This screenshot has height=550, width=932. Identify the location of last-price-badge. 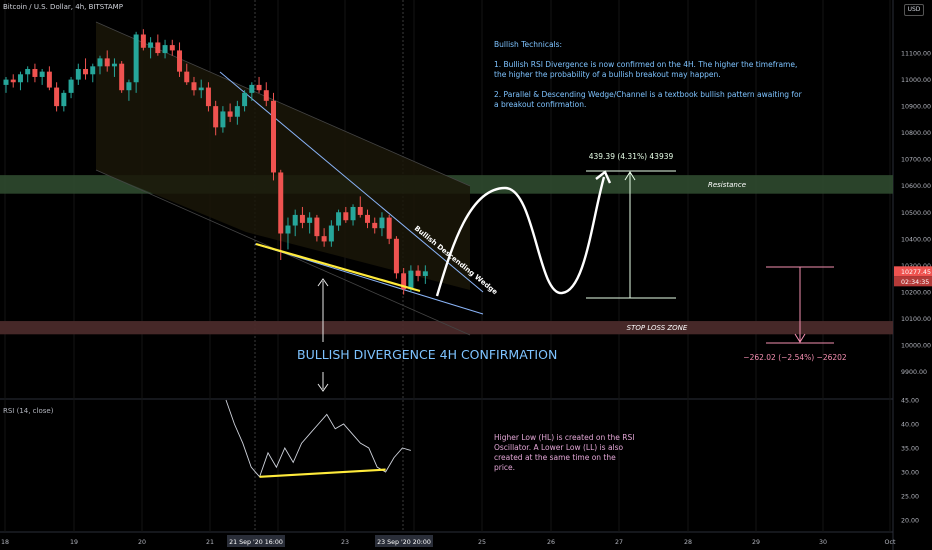
(913, 271).